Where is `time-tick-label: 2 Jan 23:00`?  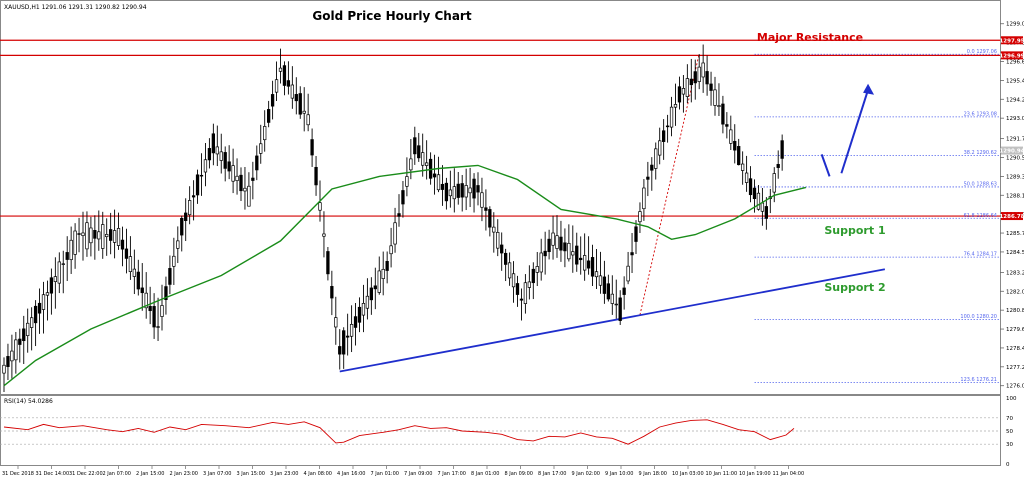
time-tick-label: 2 Jan 23:00 is located at coordinates (184, 474).